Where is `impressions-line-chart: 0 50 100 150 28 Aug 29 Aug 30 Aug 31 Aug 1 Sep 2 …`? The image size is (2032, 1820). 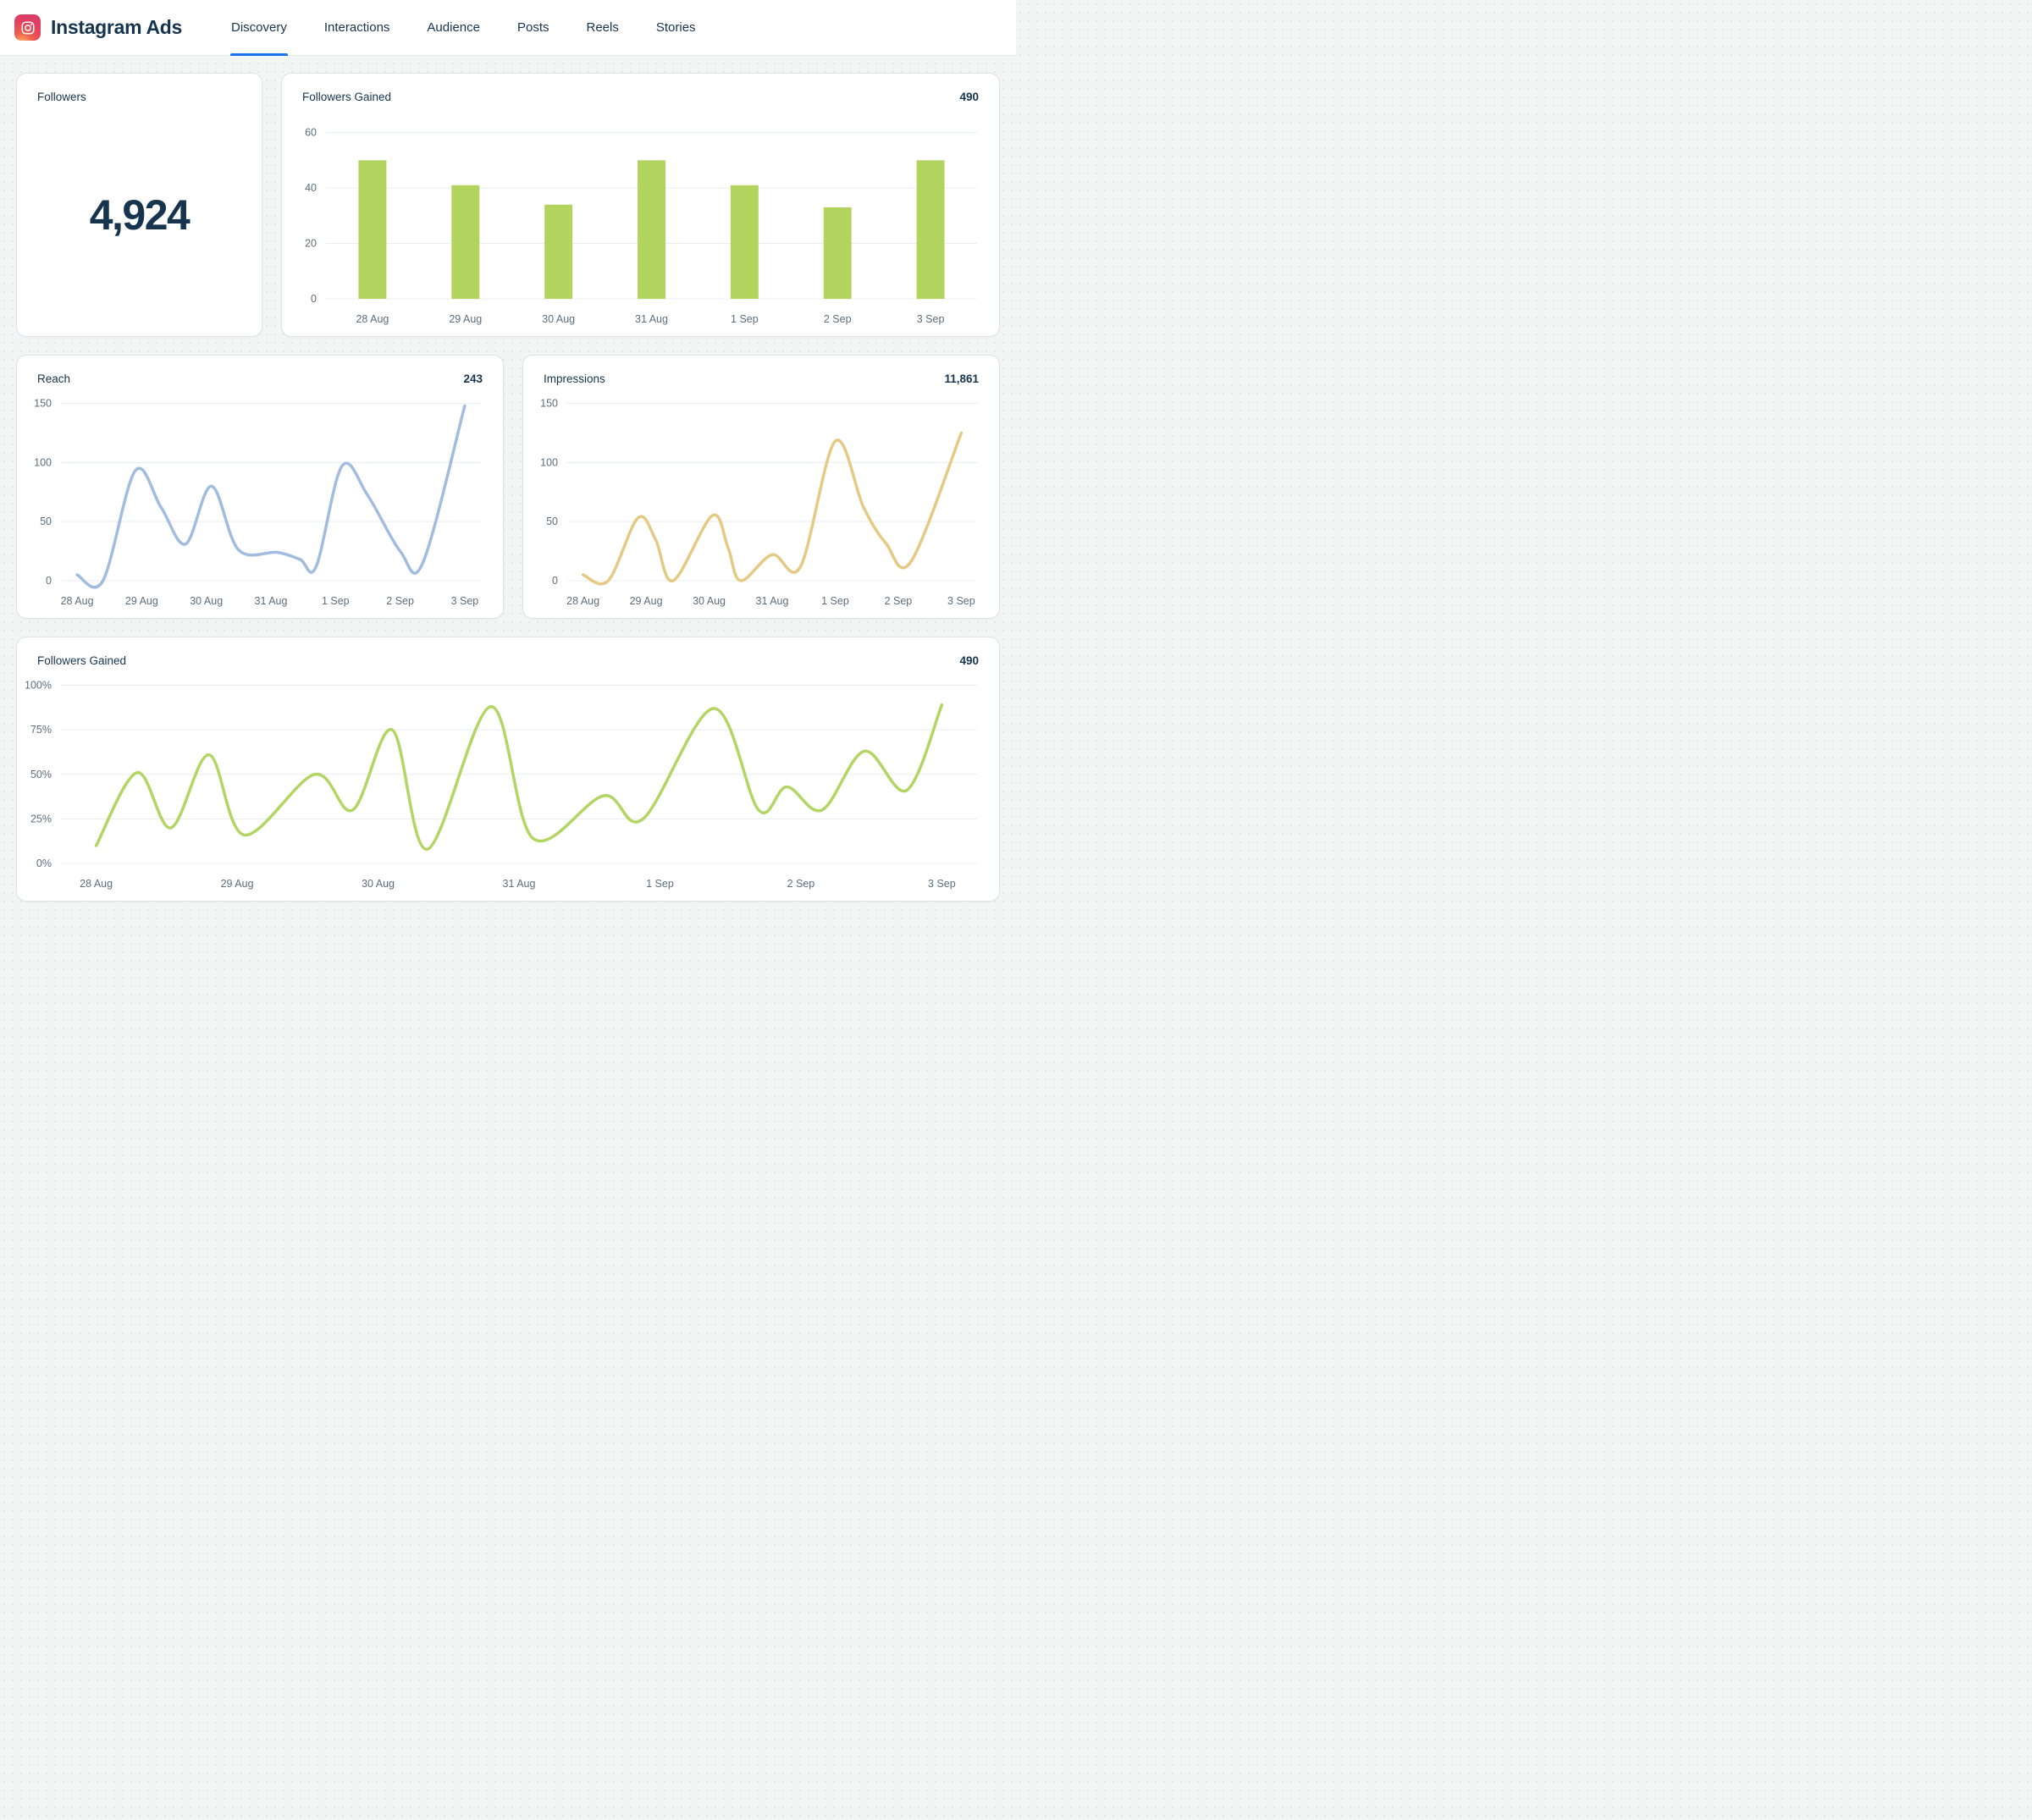
impressions-line-chart: 0 50 100 150 28 Aug 29 Aug 30 Aug 31 Aug 1 Sep 2 … is located at coordinates (758, 502).